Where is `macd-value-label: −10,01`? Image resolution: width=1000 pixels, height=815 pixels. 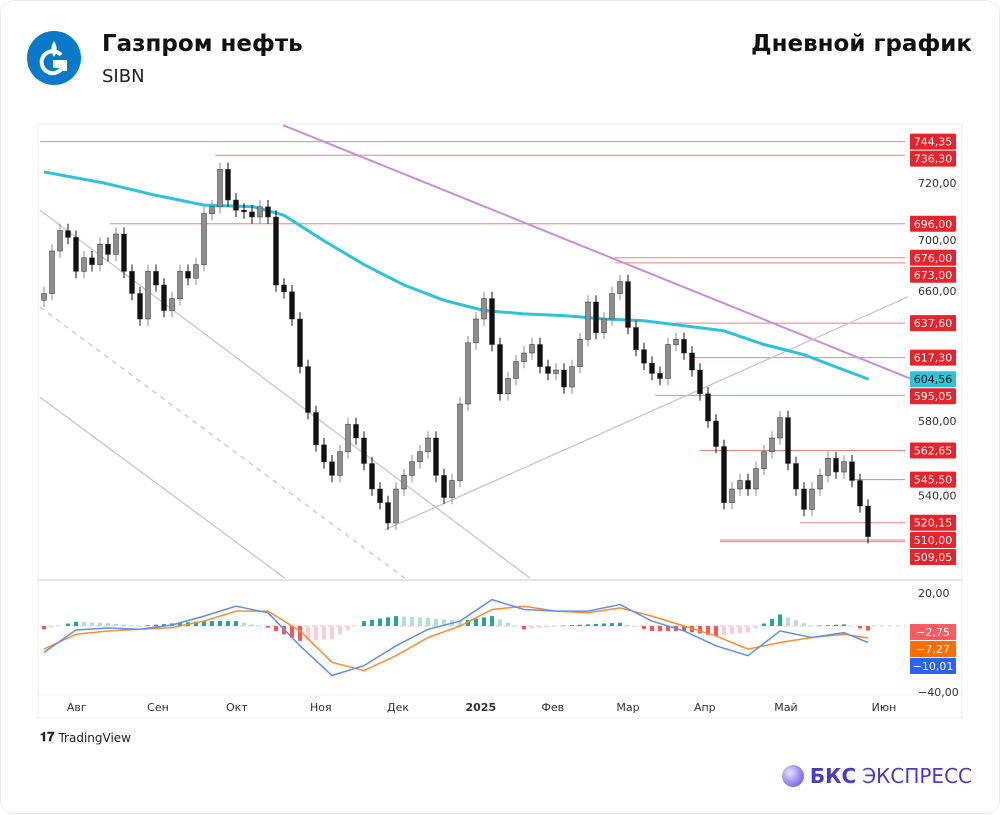
macd-value-label: −10,01 is located at coordinates (933, 666).